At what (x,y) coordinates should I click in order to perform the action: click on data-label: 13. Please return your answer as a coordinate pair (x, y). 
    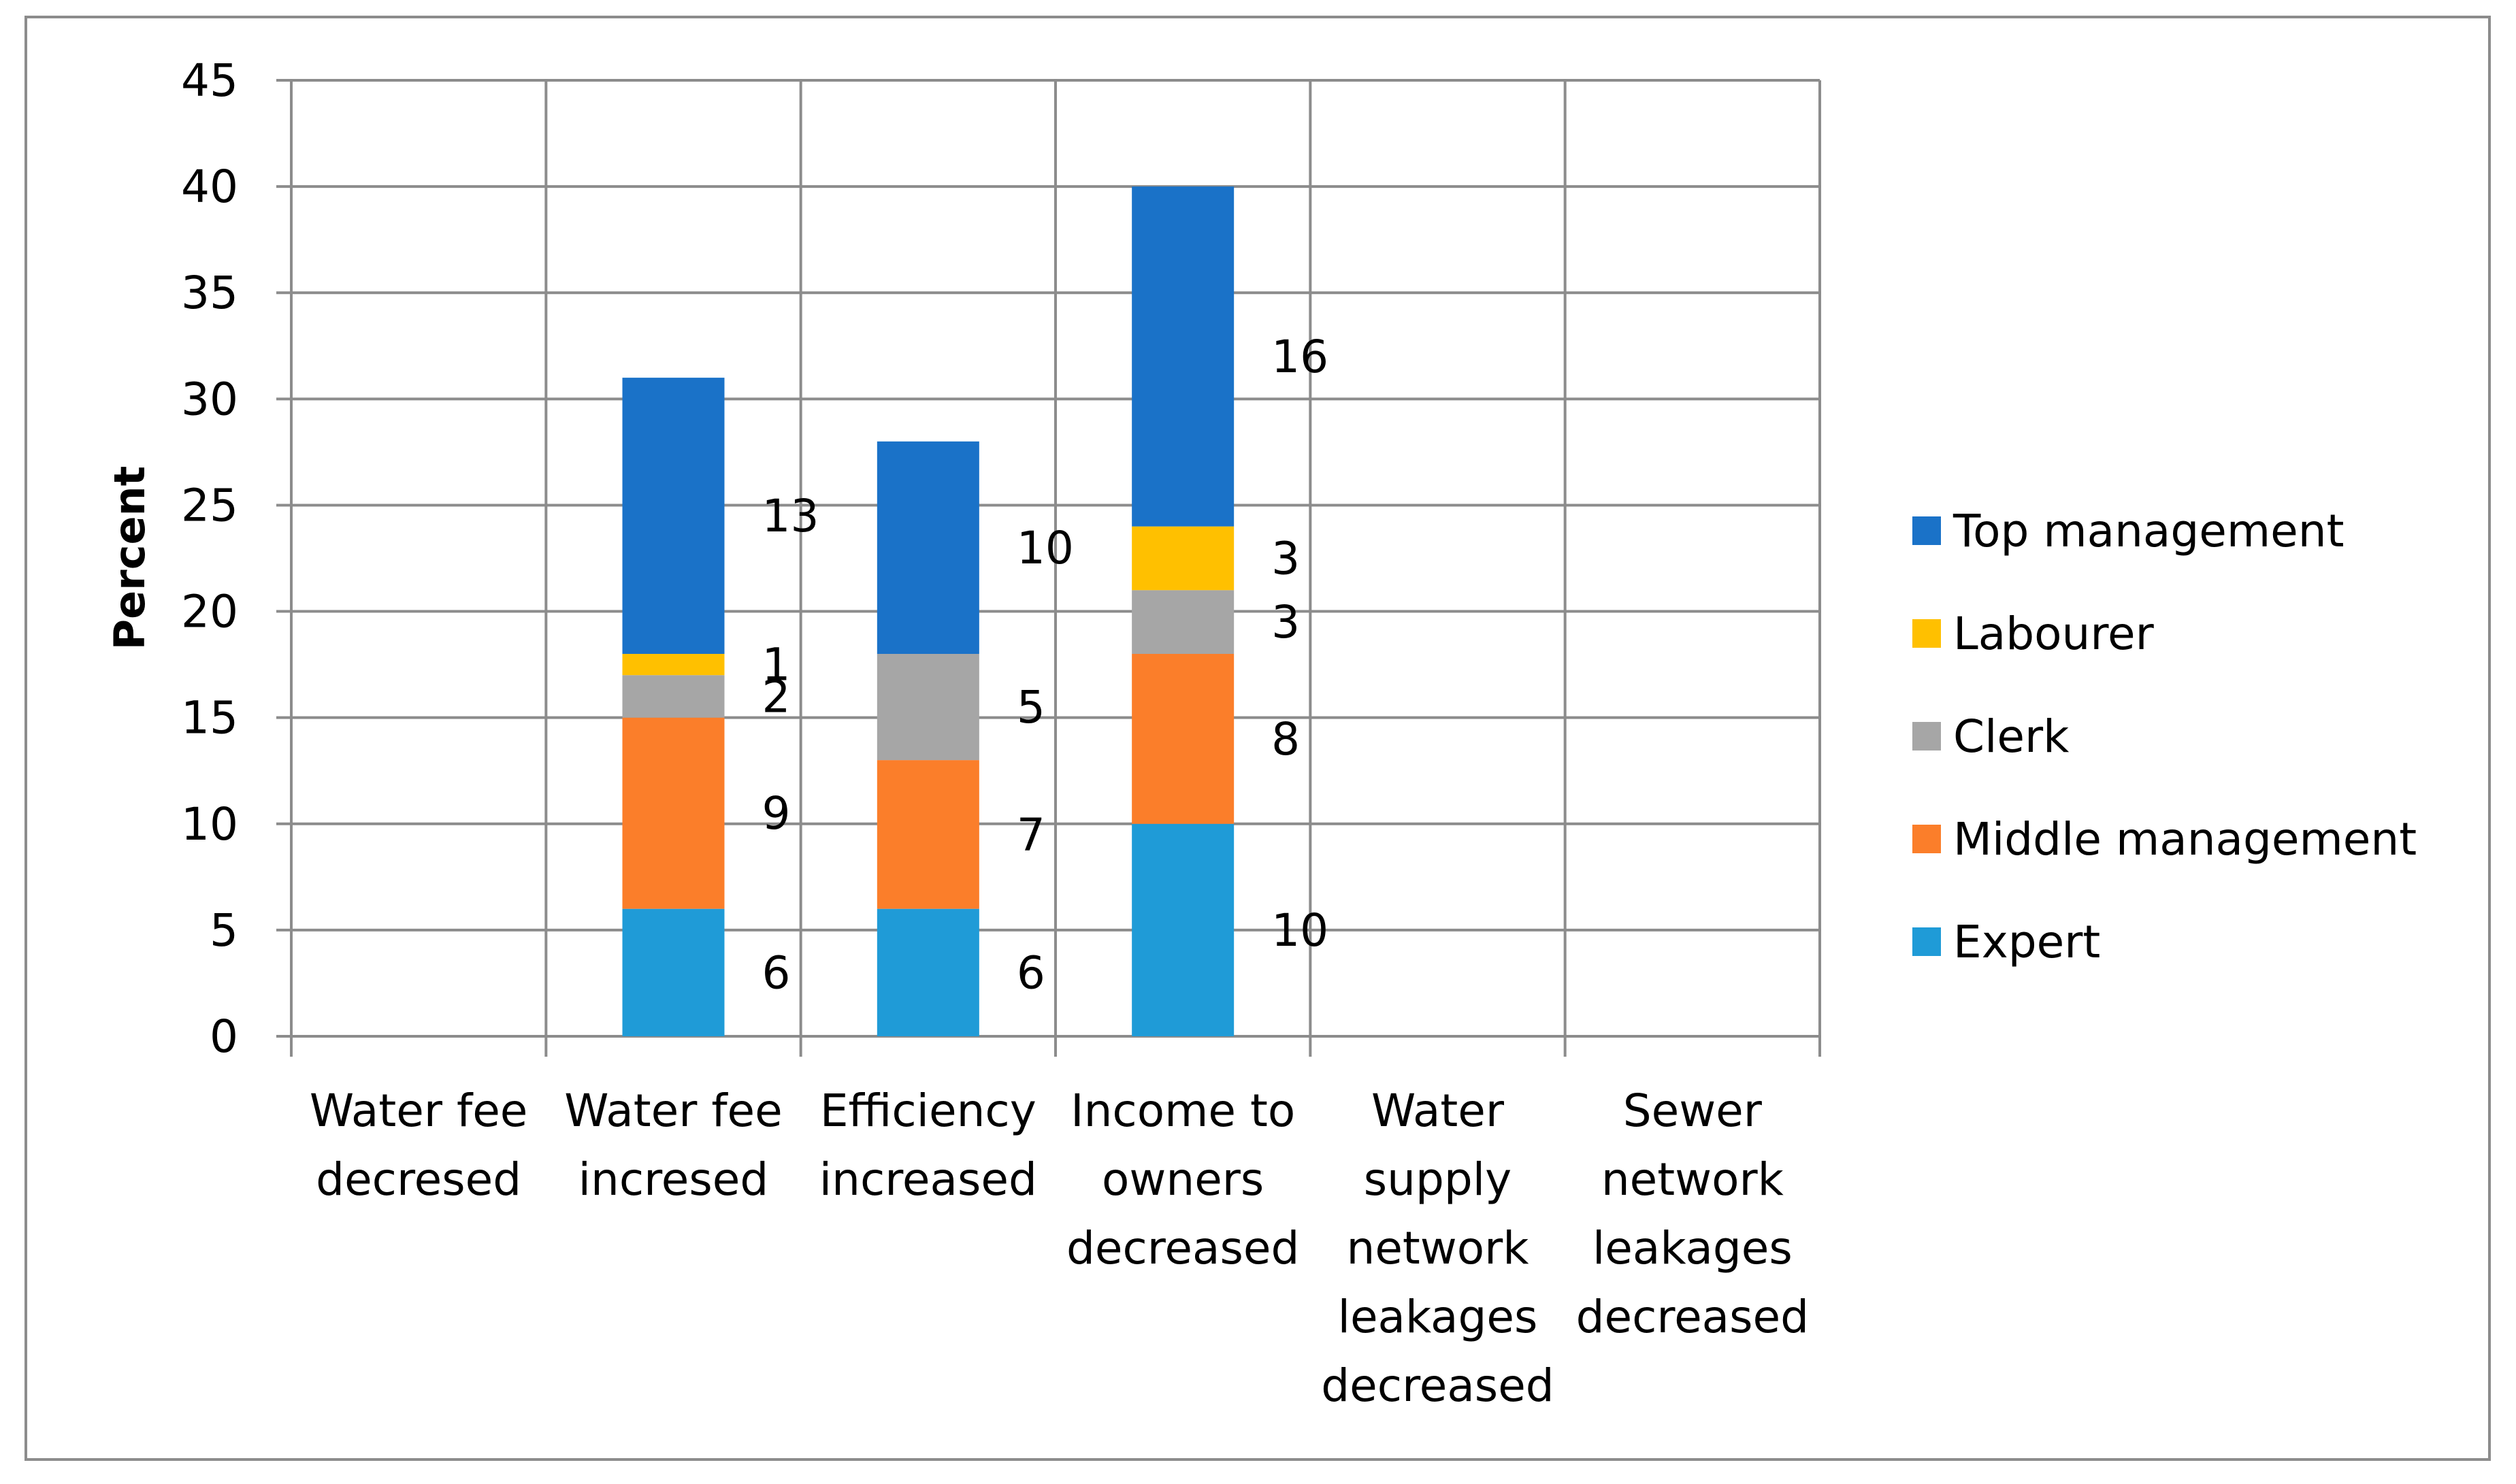
    Looking at the image, I should click on (790, 516).